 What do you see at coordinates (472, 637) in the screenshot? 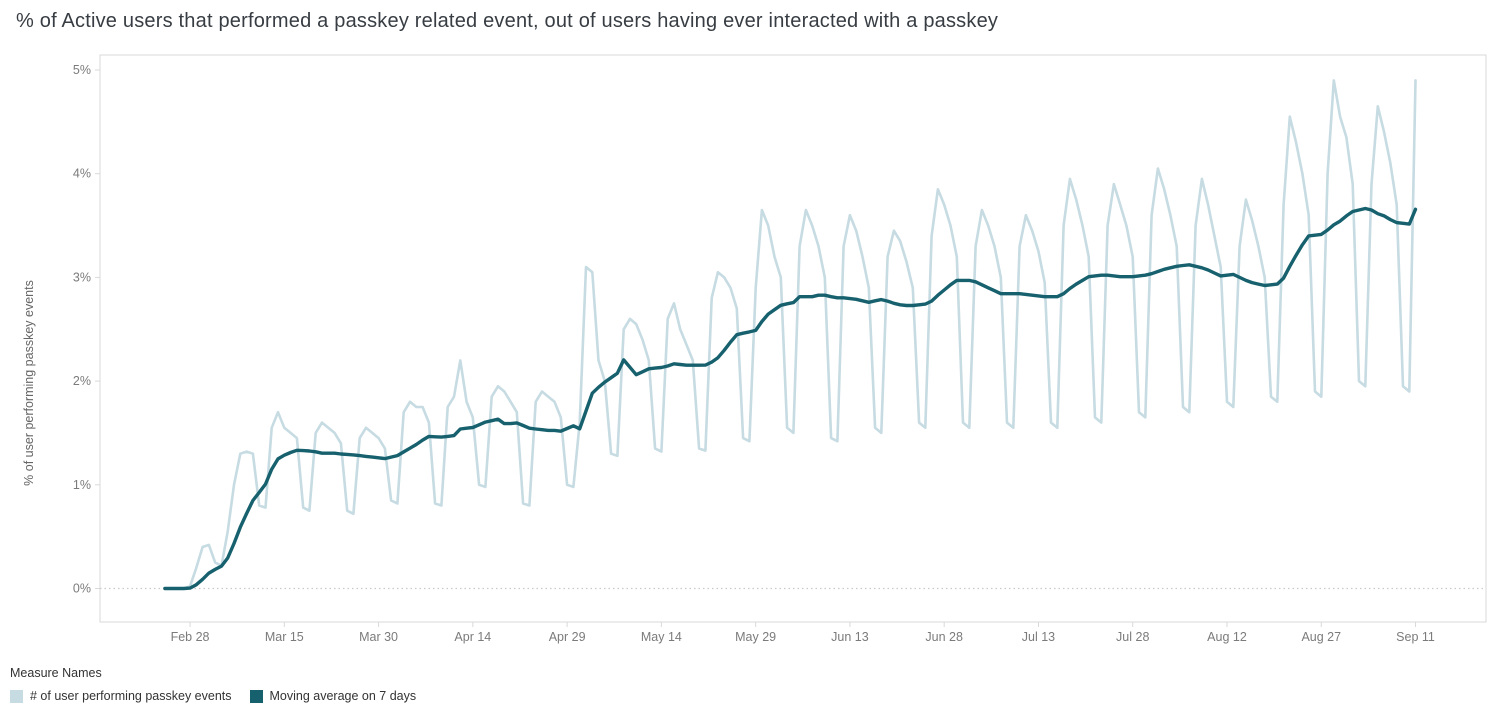
I see `x-tick-label: Apr 14` at bounding box center [472, 637].